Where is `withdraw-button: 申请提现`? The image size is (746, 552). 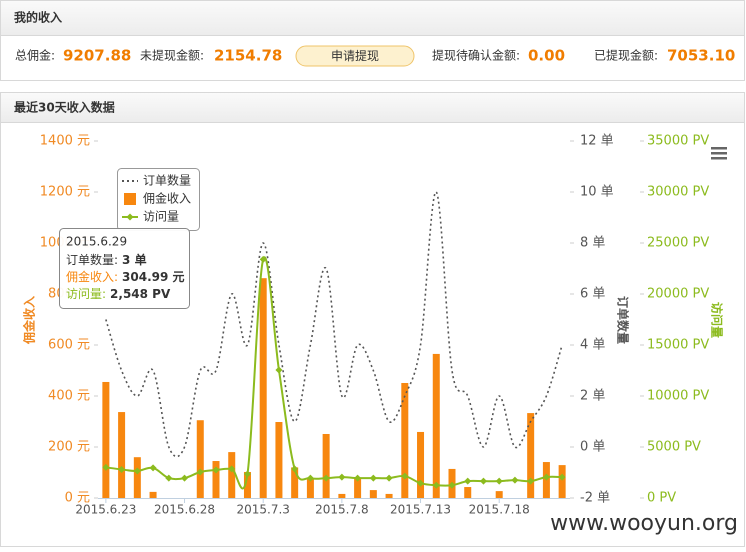 withdraw-button: 申请提现 is located at coordinates (355, 56).